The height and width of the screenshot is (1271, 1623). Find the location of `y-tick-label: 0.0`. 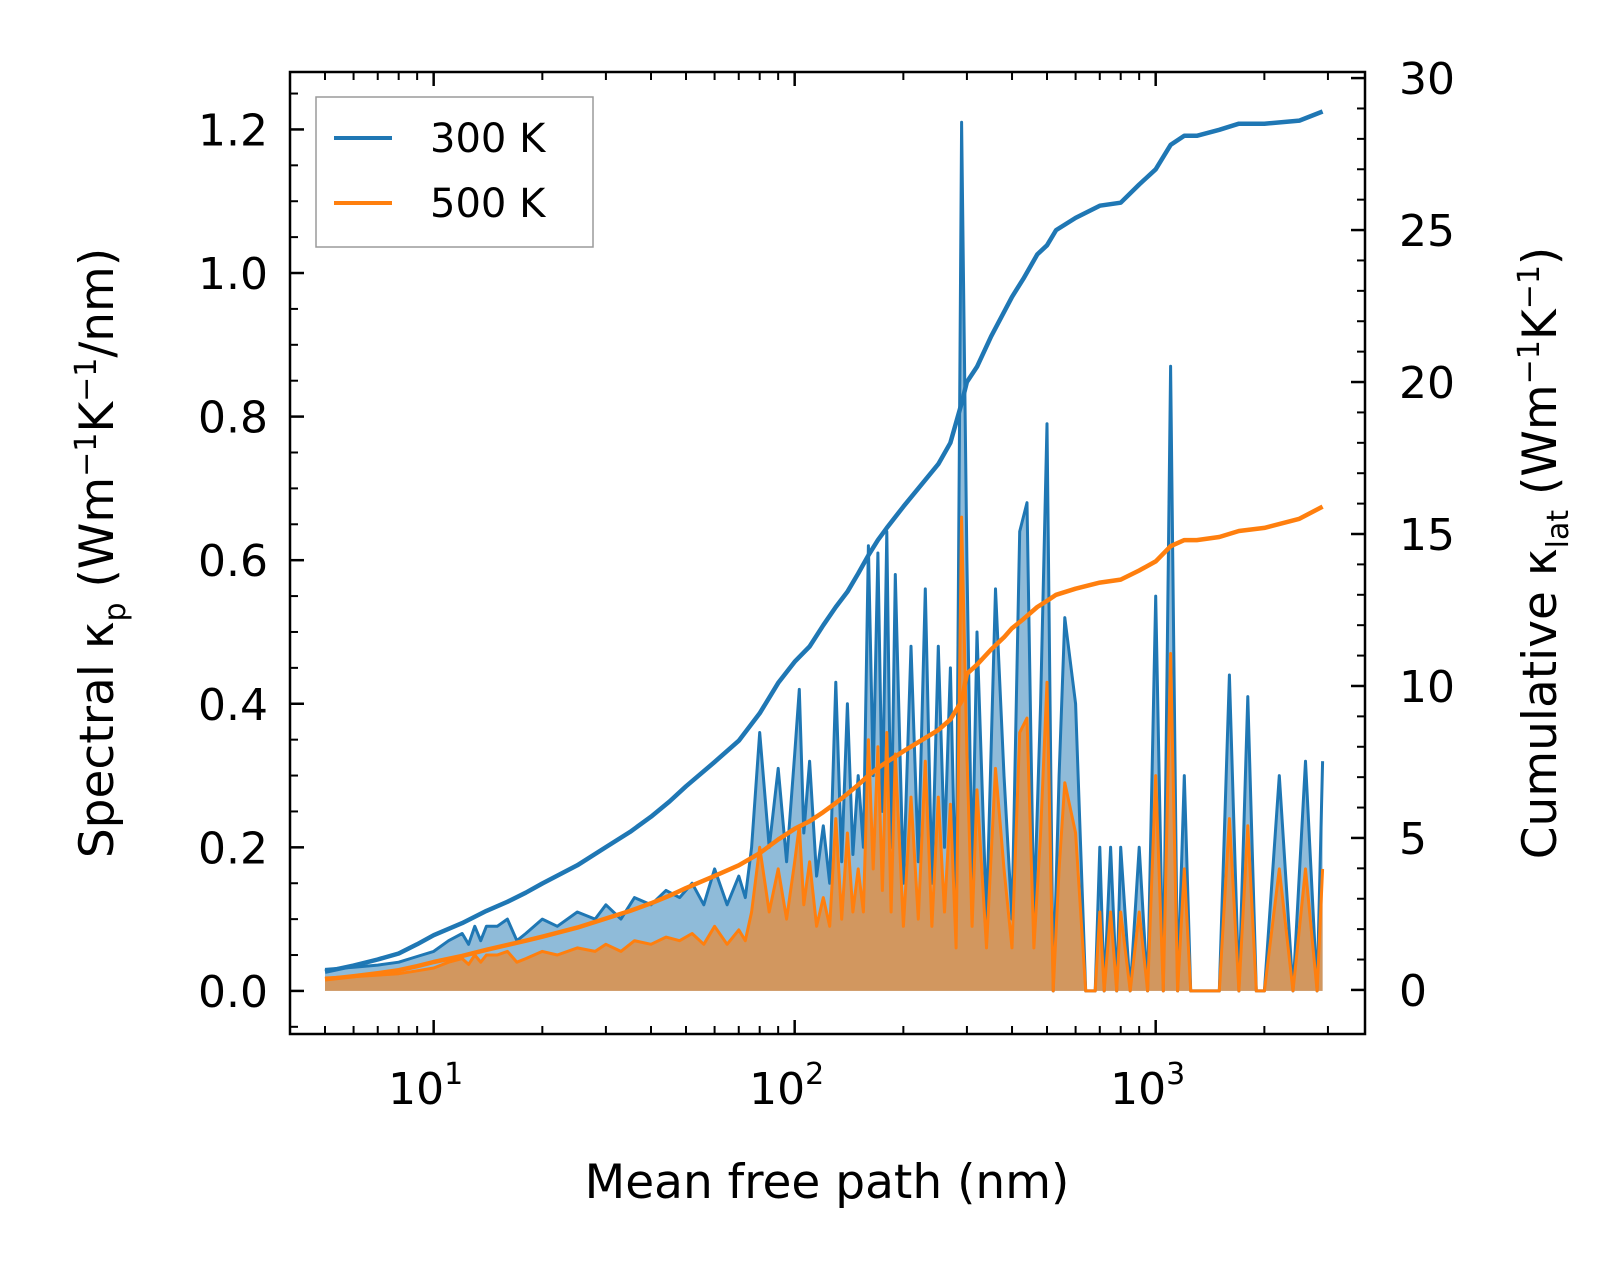

y-tick-label: 0.0 is located at coordinates (233, 992).